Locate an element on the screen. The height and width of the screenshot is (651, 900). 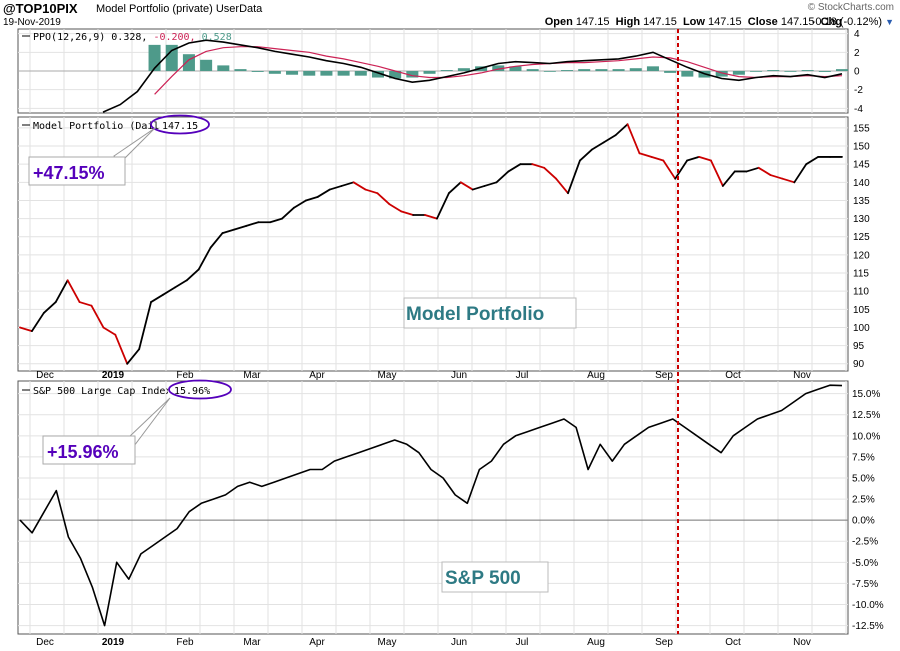
main-last-value-bg is located at coordinates (185, 125).